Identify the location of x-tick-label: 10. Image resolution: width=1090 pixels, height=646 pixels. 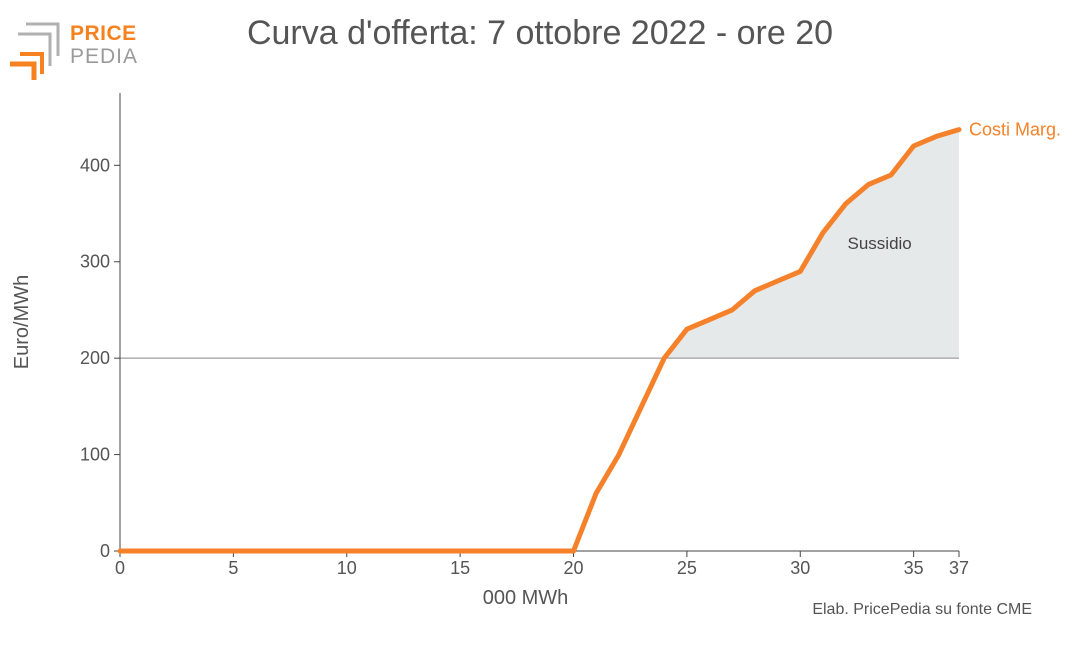
(347, 568).